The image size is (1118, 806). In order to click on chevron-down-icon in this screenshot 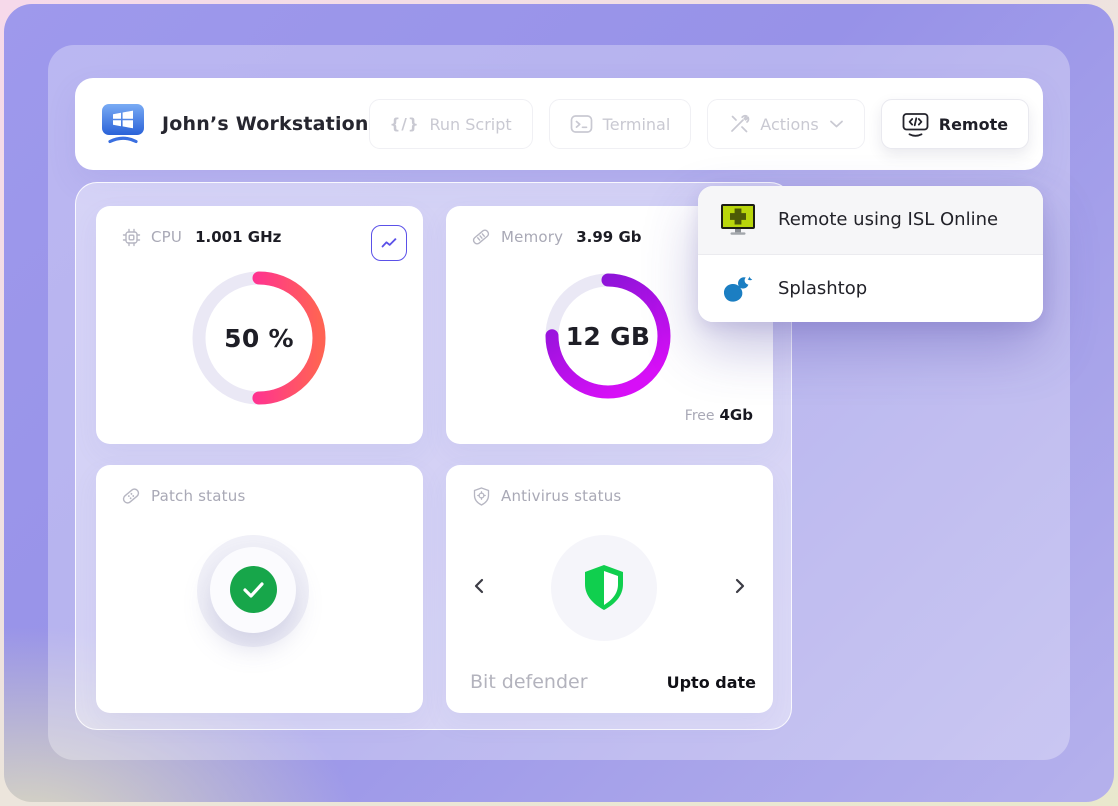, I will do `click(836, 124)`.